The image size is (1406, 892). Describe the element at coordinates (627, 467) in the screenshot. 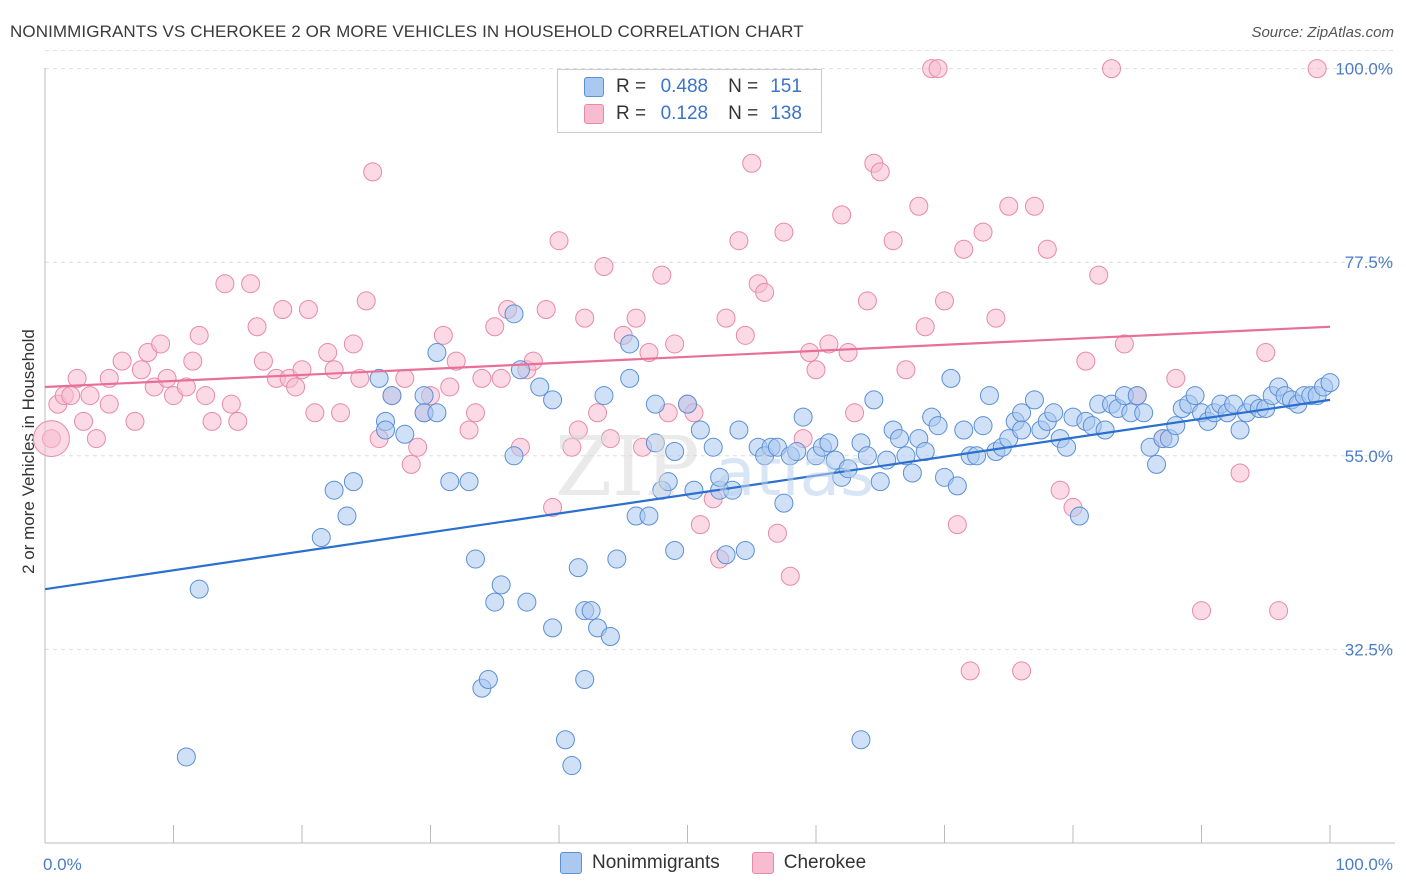

I see `svg-text: ZIP` at that location.